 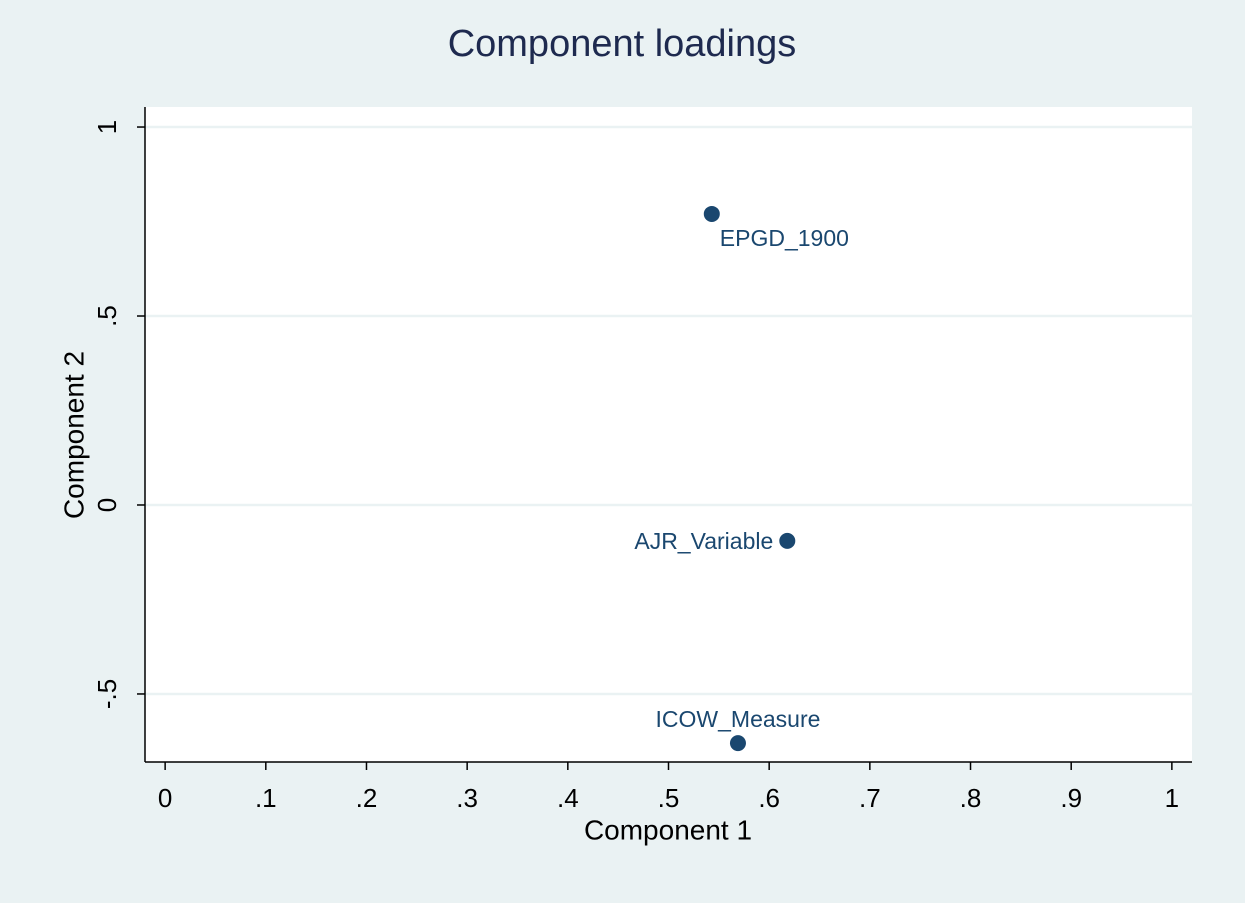 What do you see at coordinates (107, 316) in the screenshot?
I see `y-tick-label: .5` at bounding box center [107, 316].